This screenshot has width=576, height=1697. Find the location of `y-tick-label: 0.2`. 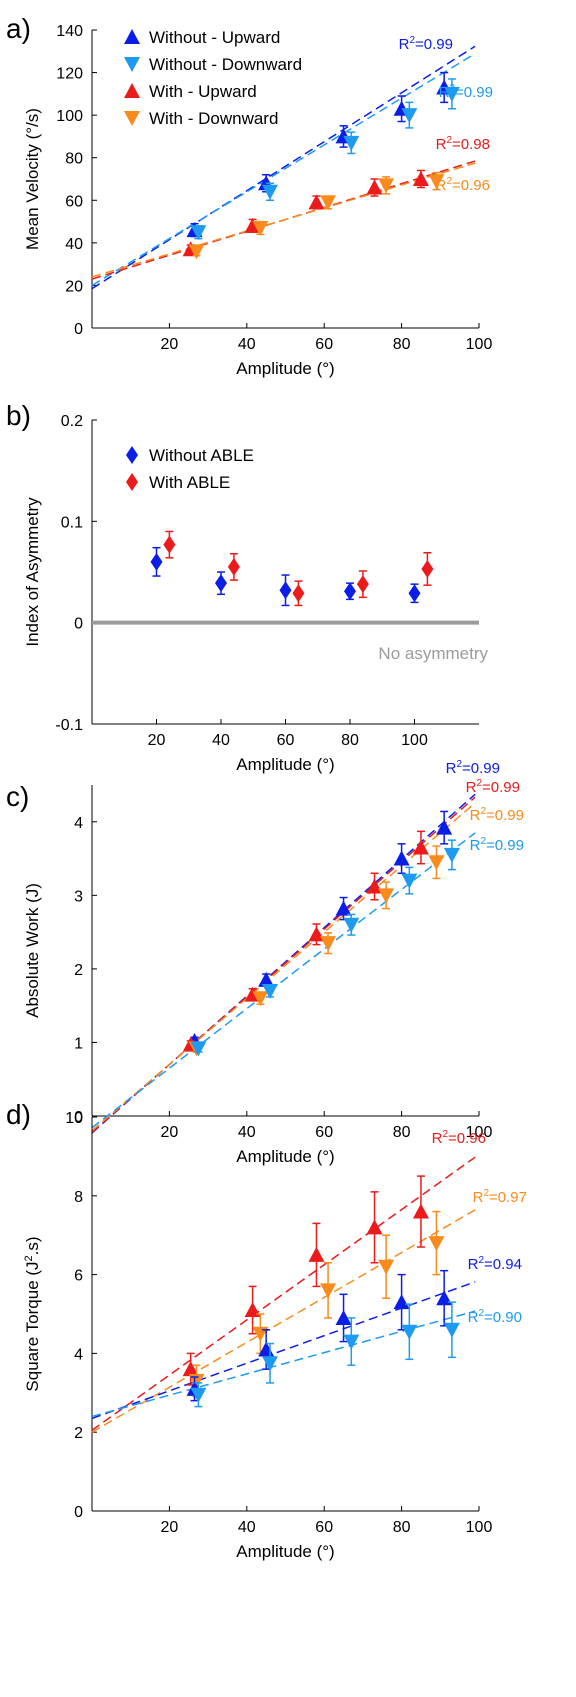

y-tick-label: 0.2 is located at coordinates (72, 421).